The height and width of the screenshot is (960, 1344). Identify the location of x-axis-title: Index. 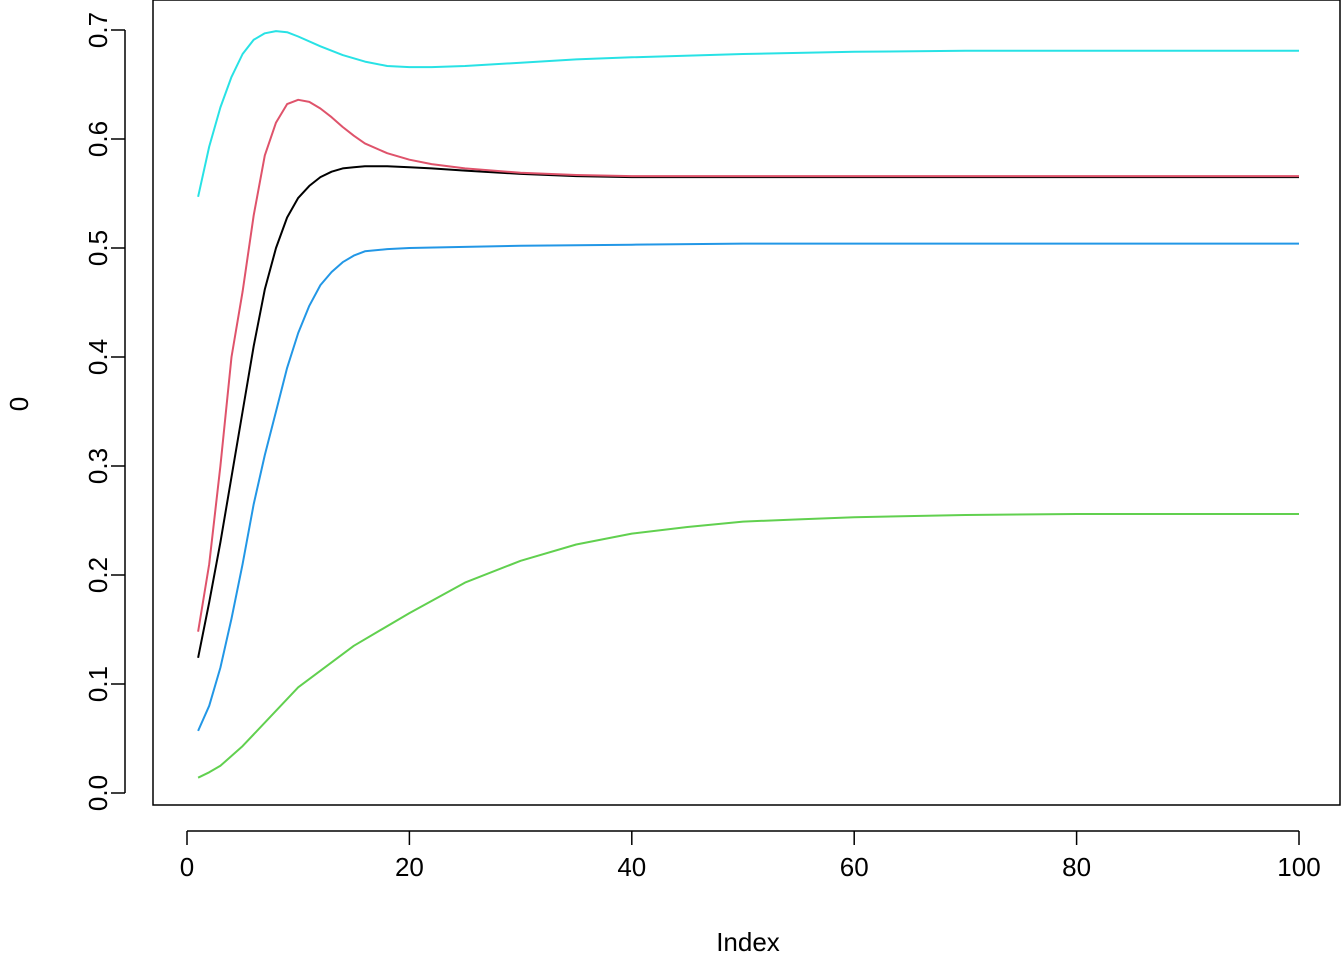
(748, 942).